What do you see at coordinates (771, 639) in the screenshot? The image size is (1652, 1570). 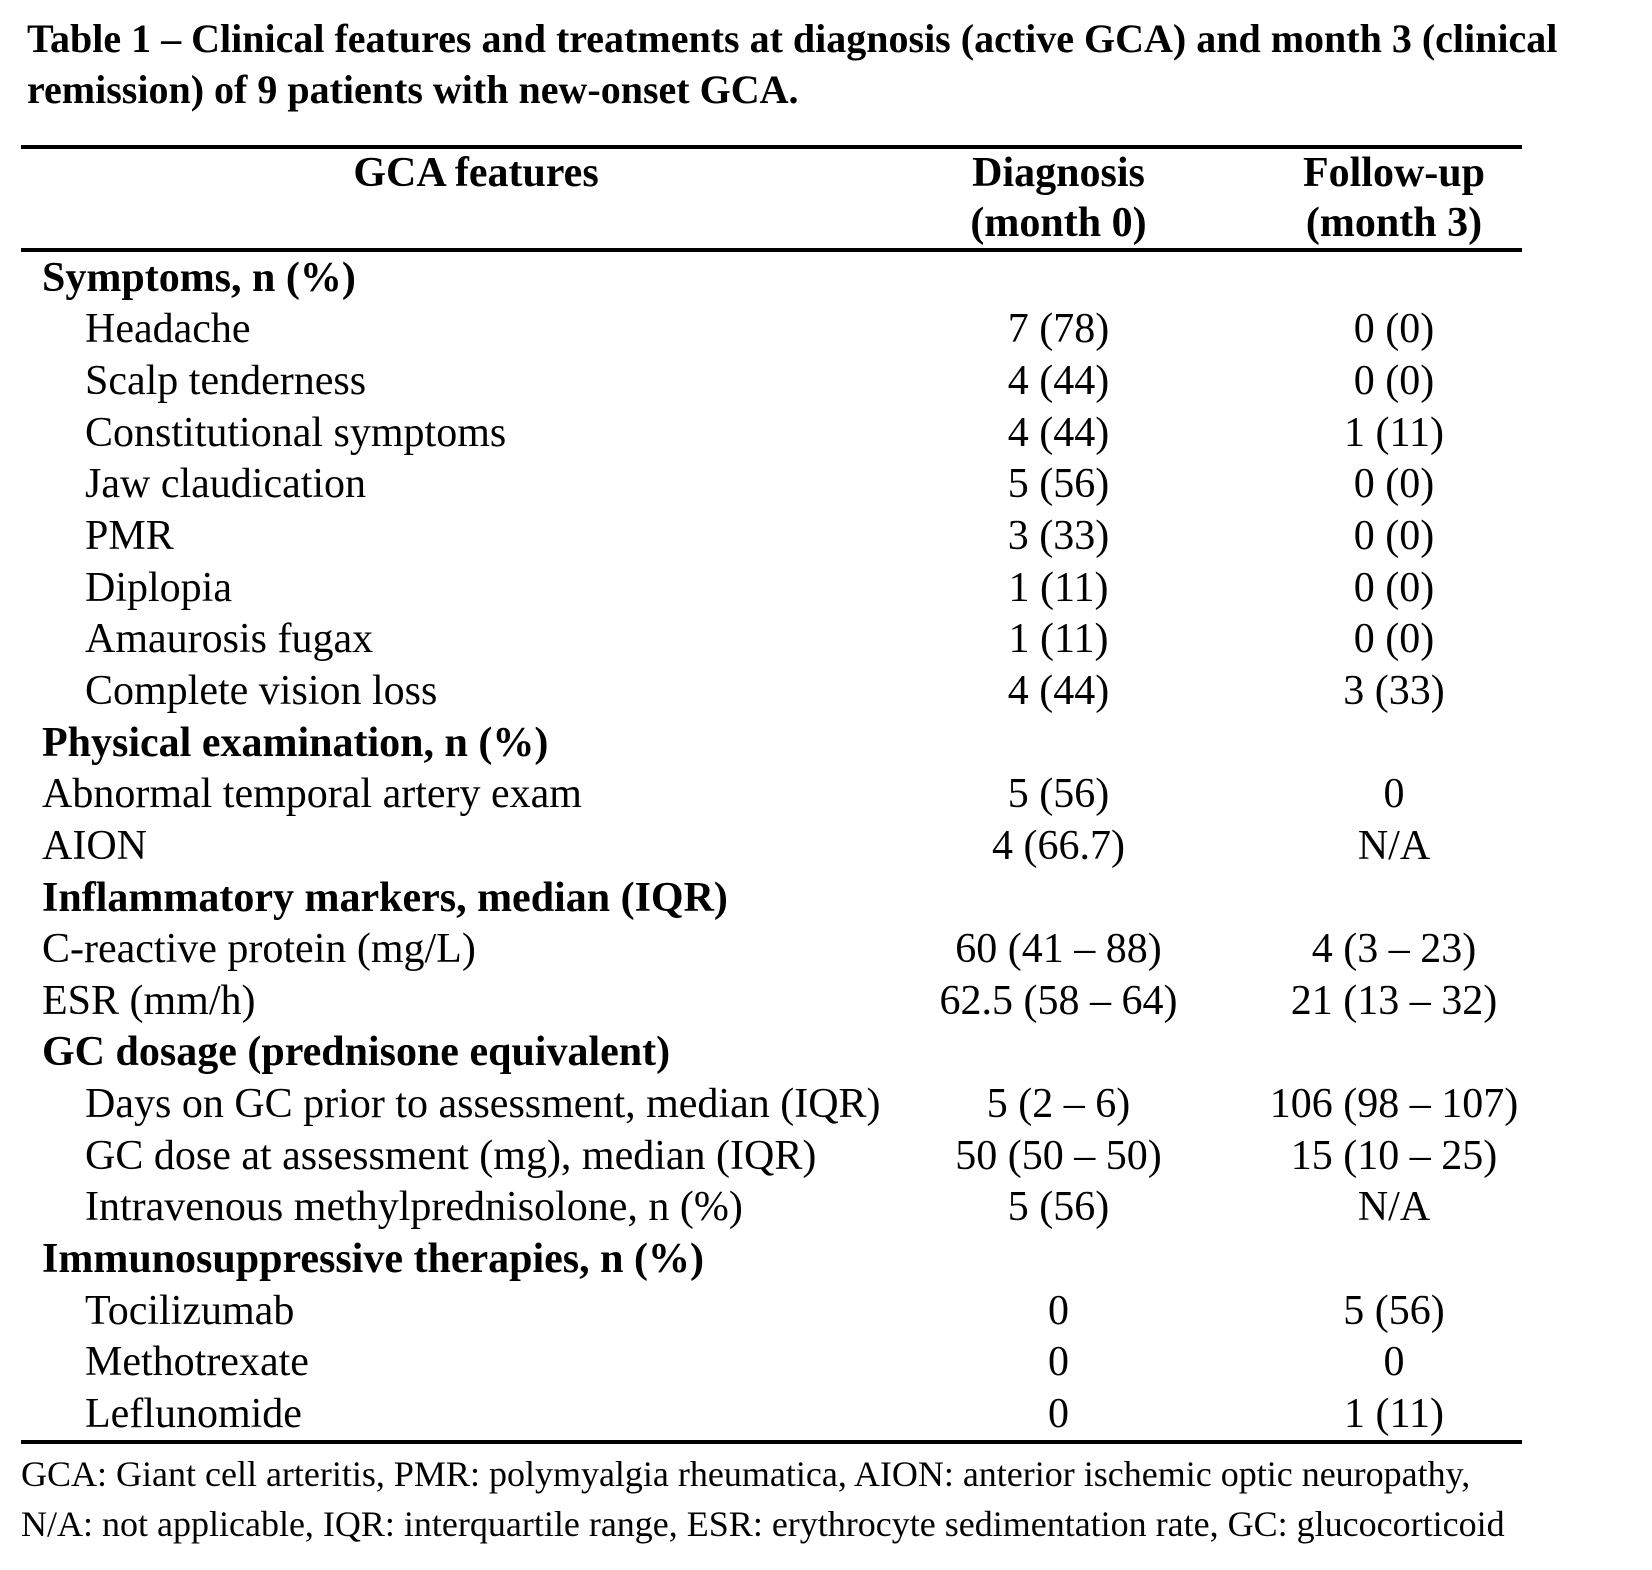 I see `table-row-amaurosis-fugax: Amaurosis fugax 1 (11) 0 (0)` at bounding box center [771, 639].